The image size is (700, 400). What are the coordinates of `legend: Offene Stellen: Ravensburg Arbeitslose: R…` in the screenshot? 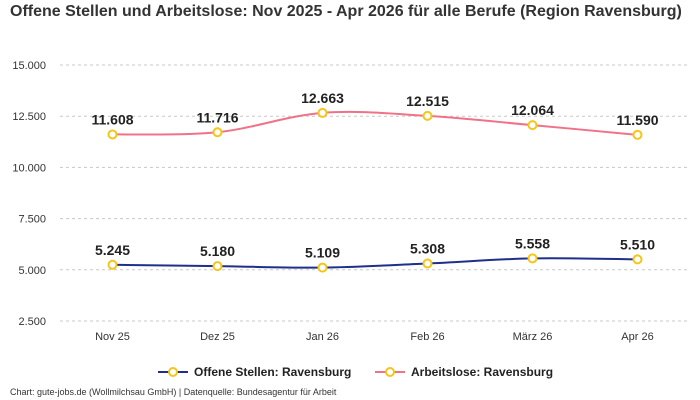 It's located at (355, 372).